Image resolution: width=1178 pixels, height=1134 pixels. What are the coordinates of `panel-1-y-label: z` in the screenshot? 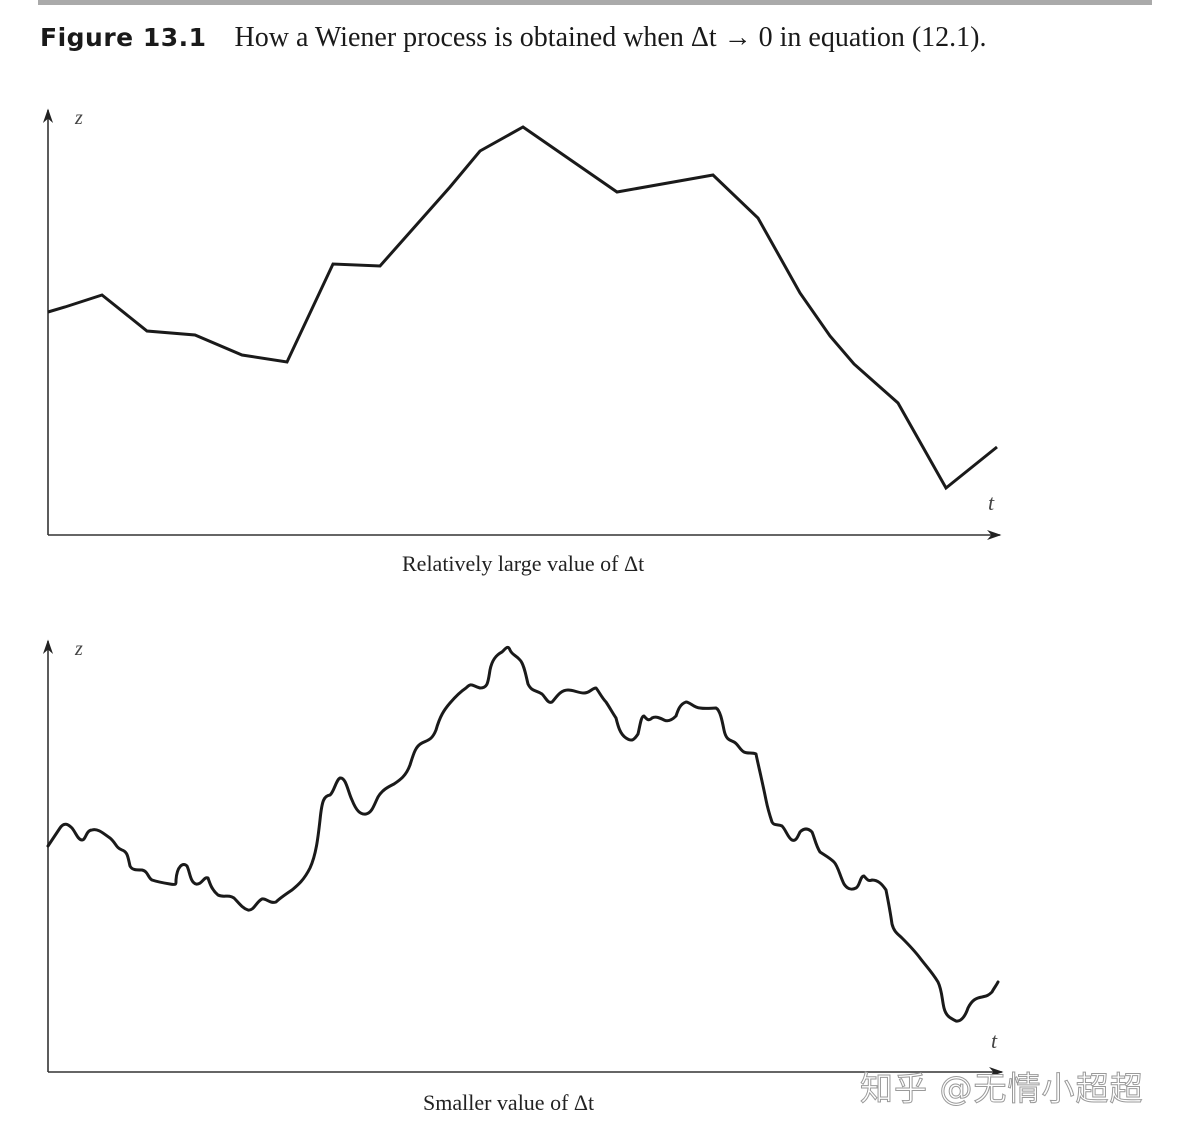 It's located at (78, 118).